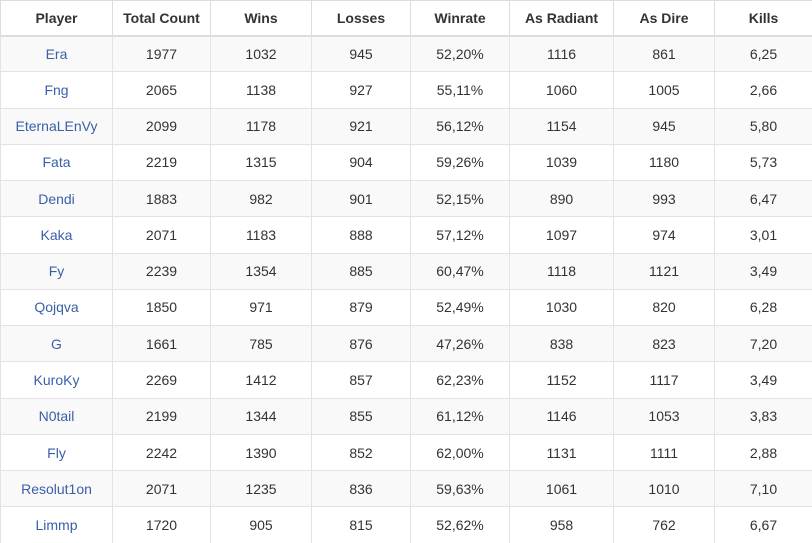 The height and width of the screenshot is (543, 812). I want to click on cell-player: Qojqva, so click(56, 307).